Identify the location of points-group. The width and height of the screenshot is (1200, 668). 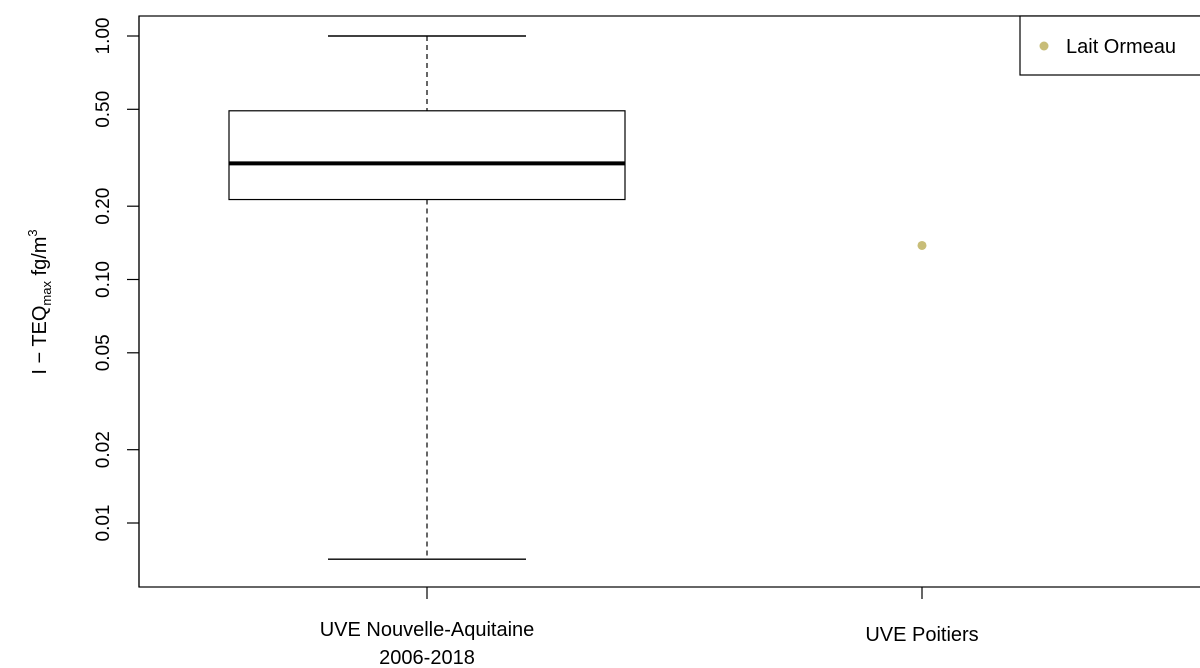
(922, 245).